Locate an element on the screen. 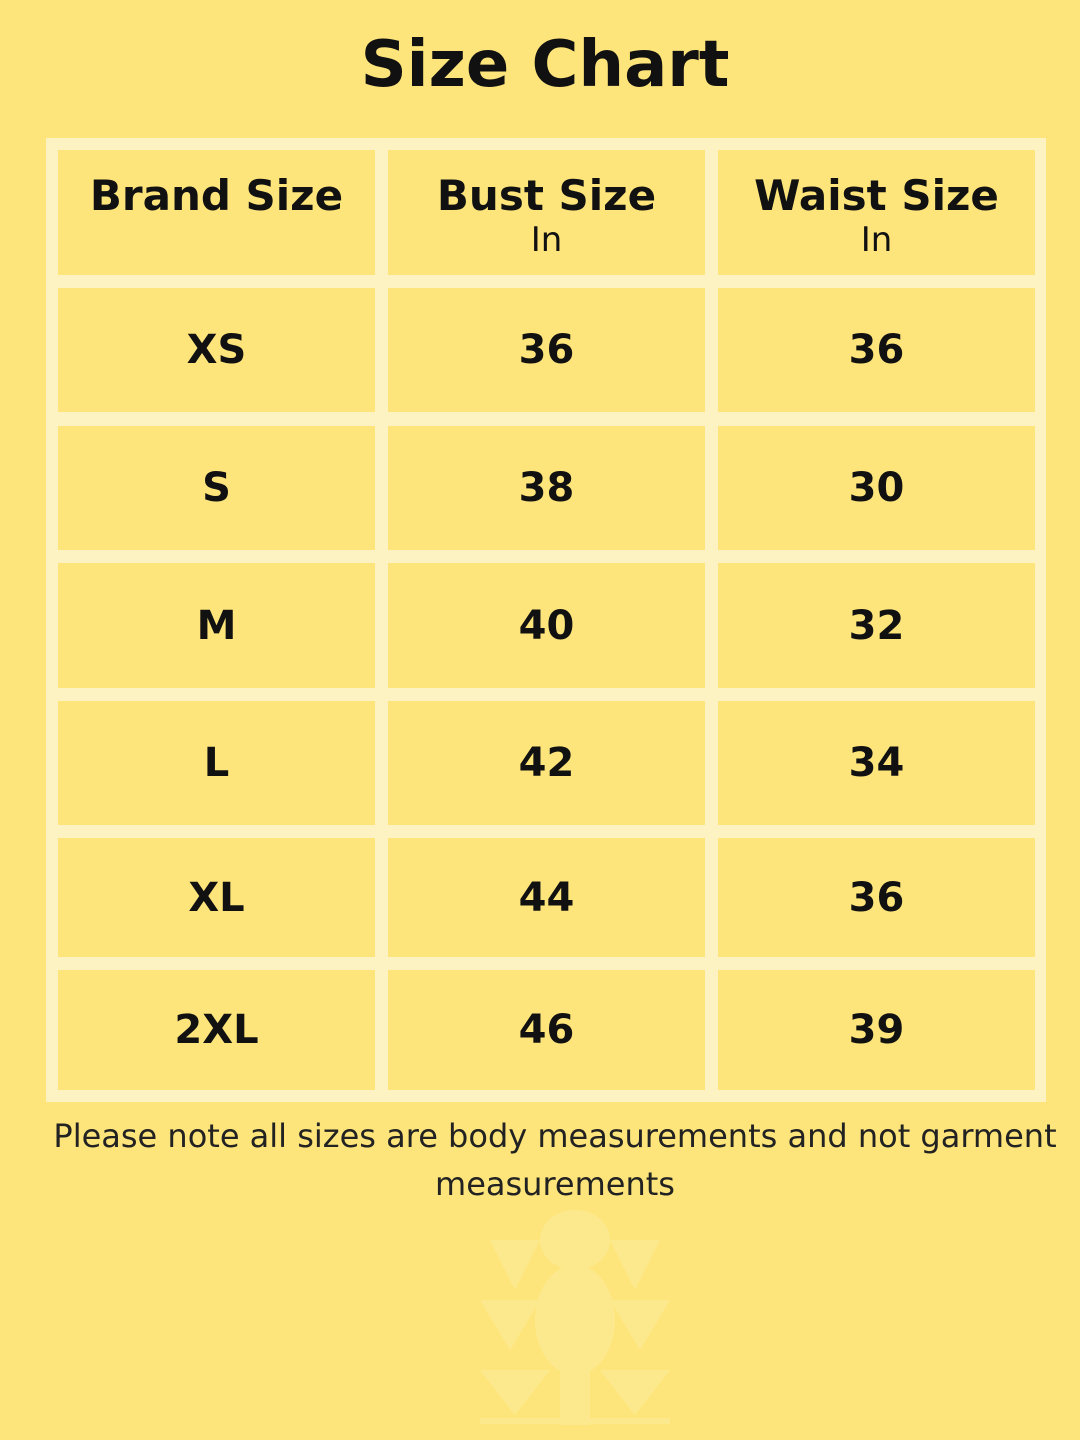  column-header-label: Brand Size is located at coordinates (216, 195).